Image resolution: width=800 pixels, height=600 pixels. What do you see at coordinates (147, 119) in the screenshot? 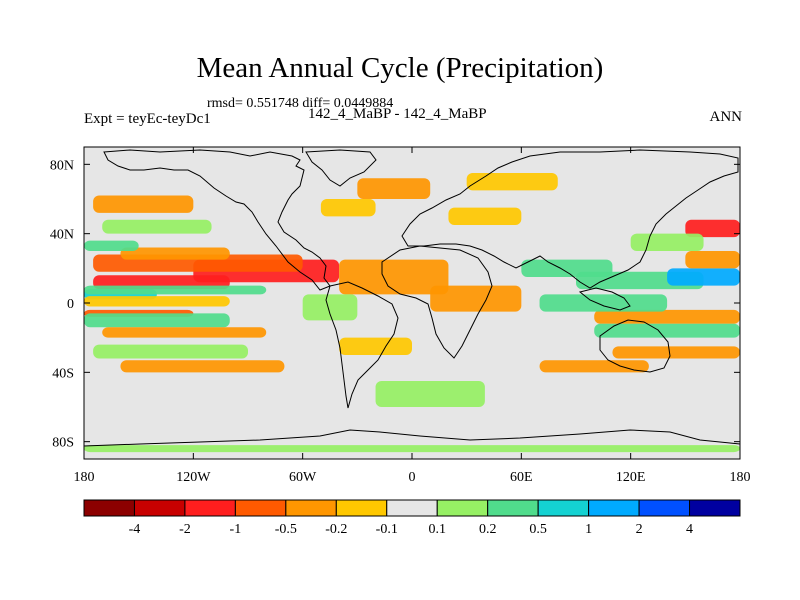
I see `experiment-label: Expt = teyEc-teyDc1` at bounding box center [147, 119].